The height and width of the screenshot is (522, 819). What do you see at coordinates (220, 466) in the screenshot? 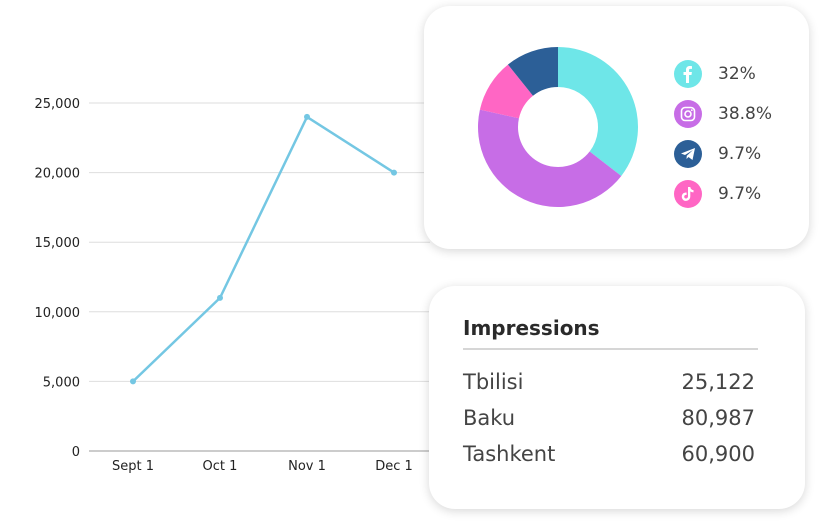
I see `x-tick-label: Oct 1` at bounding box center [220, 466].